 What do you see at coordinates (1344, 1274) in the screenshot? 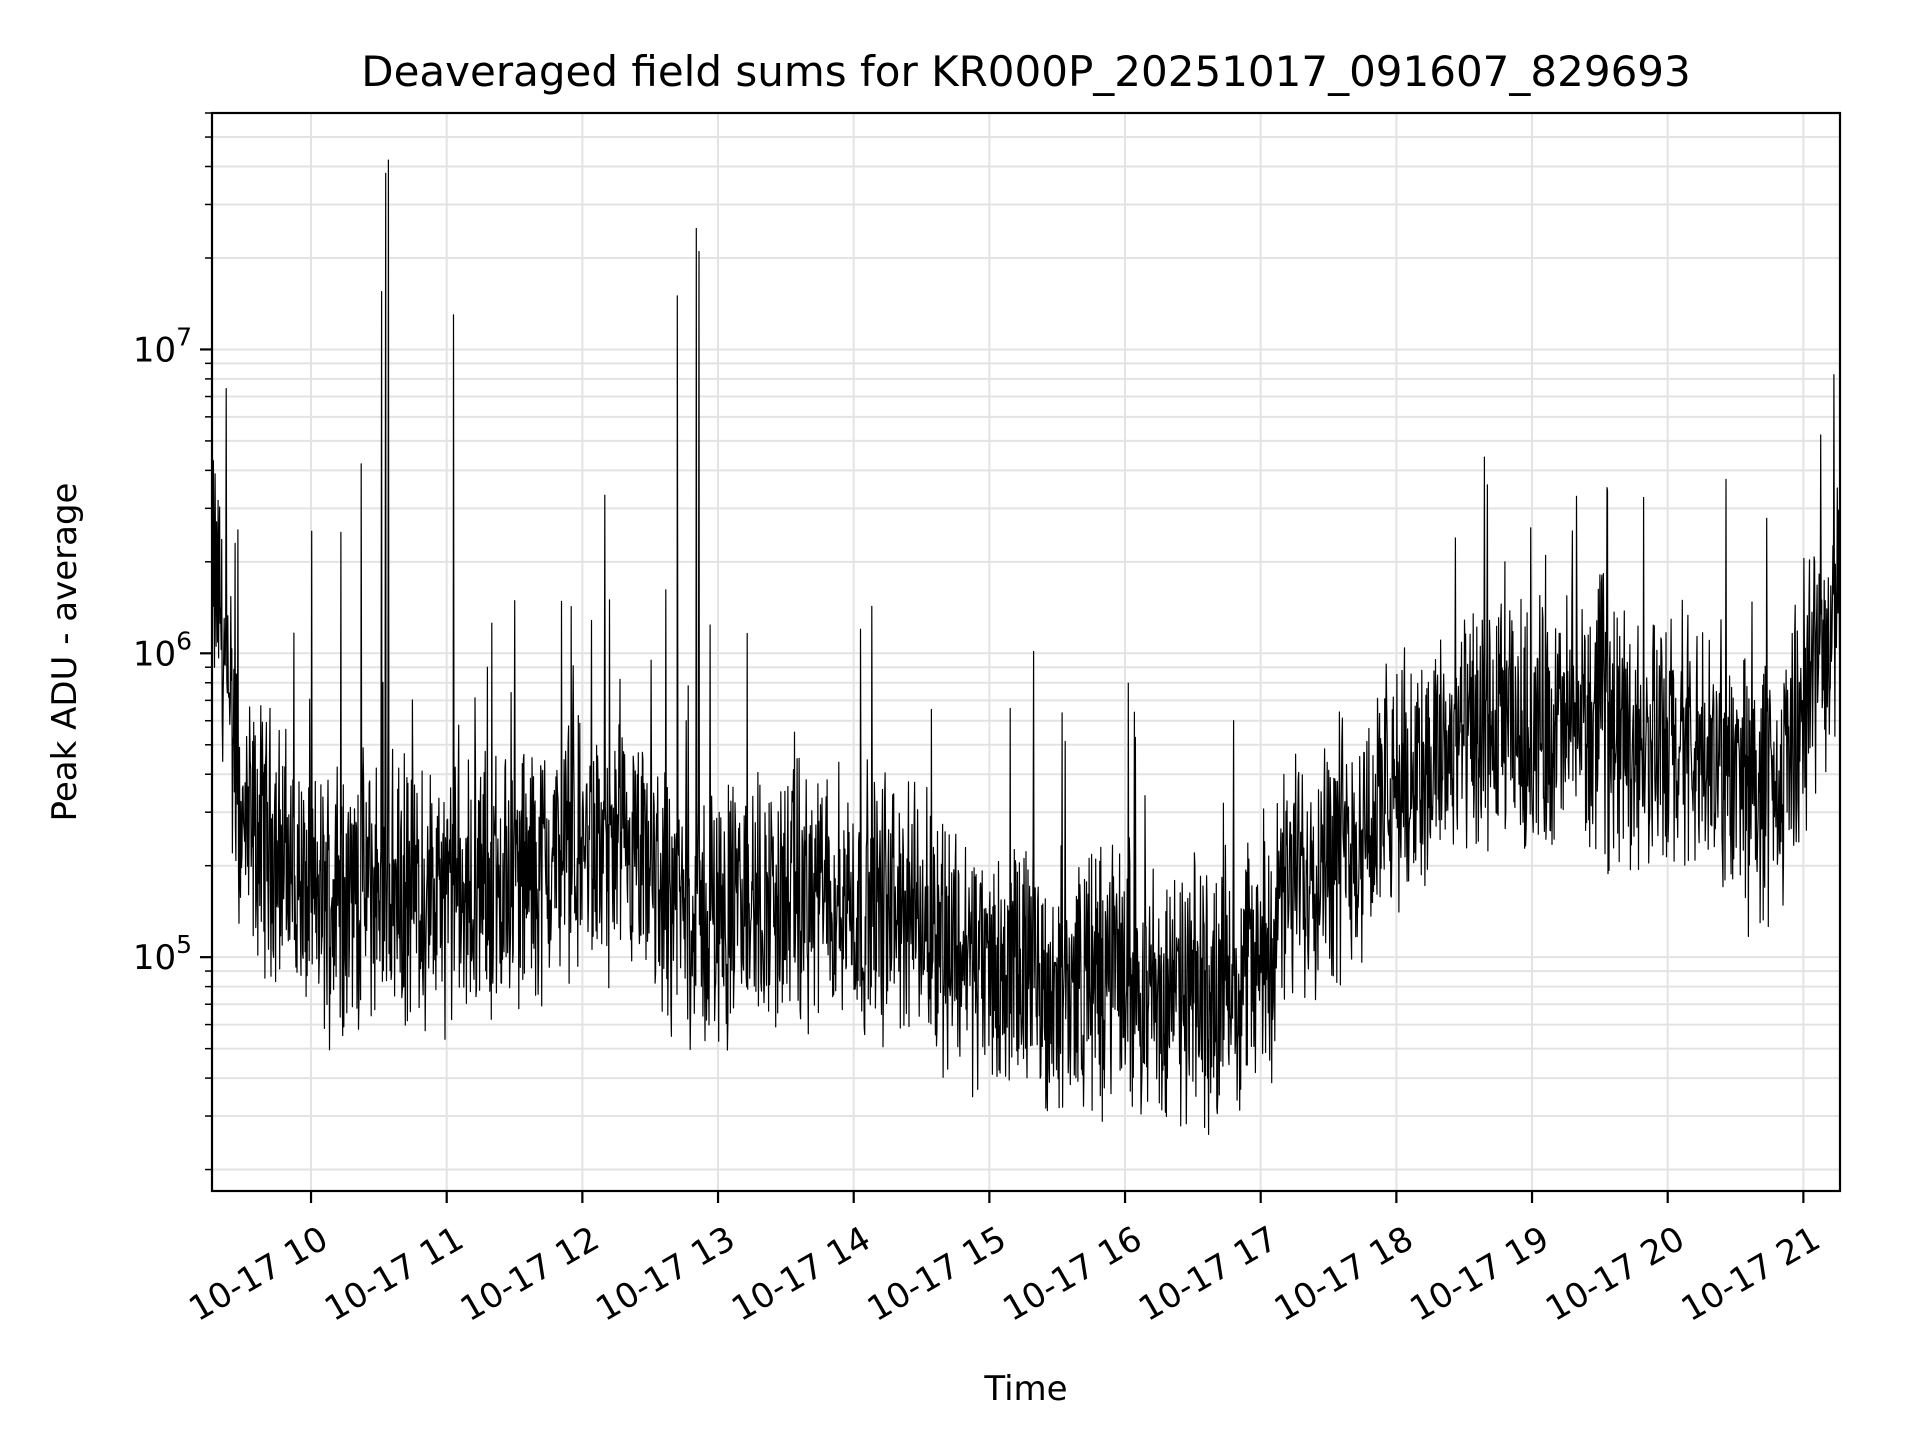
I see `x-tick-label: 10-17 18` at bounding box center [1344, 1274].